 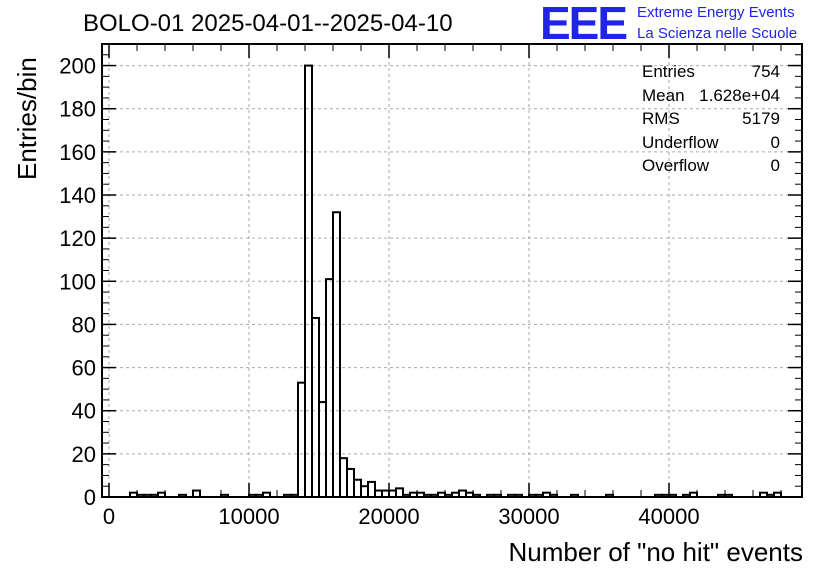 What do you see at coordinates (77, 109) in the screenshot?
I see `y-tick-label: 180` at bounding box center [77, 109].